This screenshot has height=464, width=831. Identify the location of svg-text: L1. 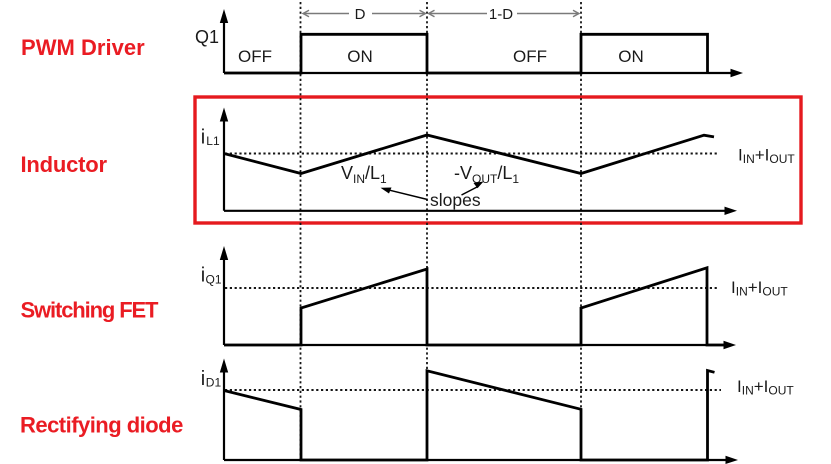
(213, 141).